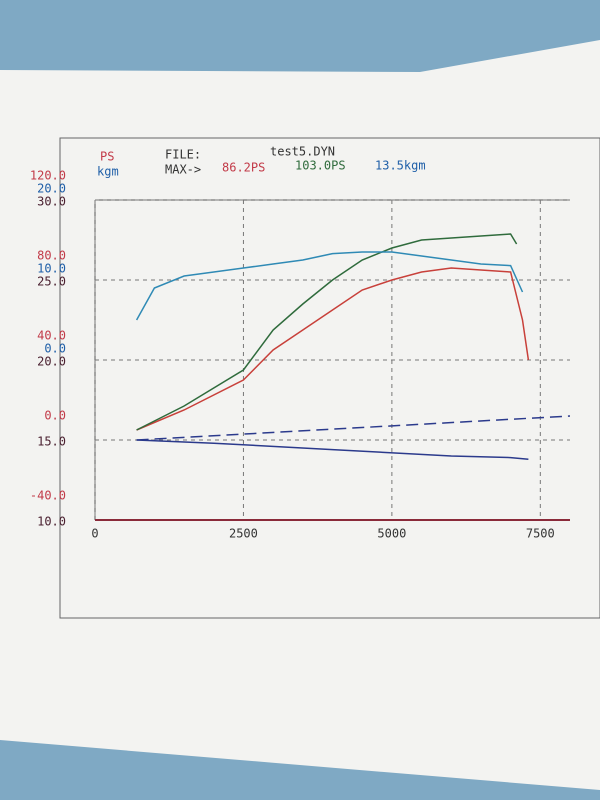 This screenshot has width=600, height=804. Describe the element at coordinates (302, 152) in the screenshot. I see `file-name: test5.DYN` at that location.